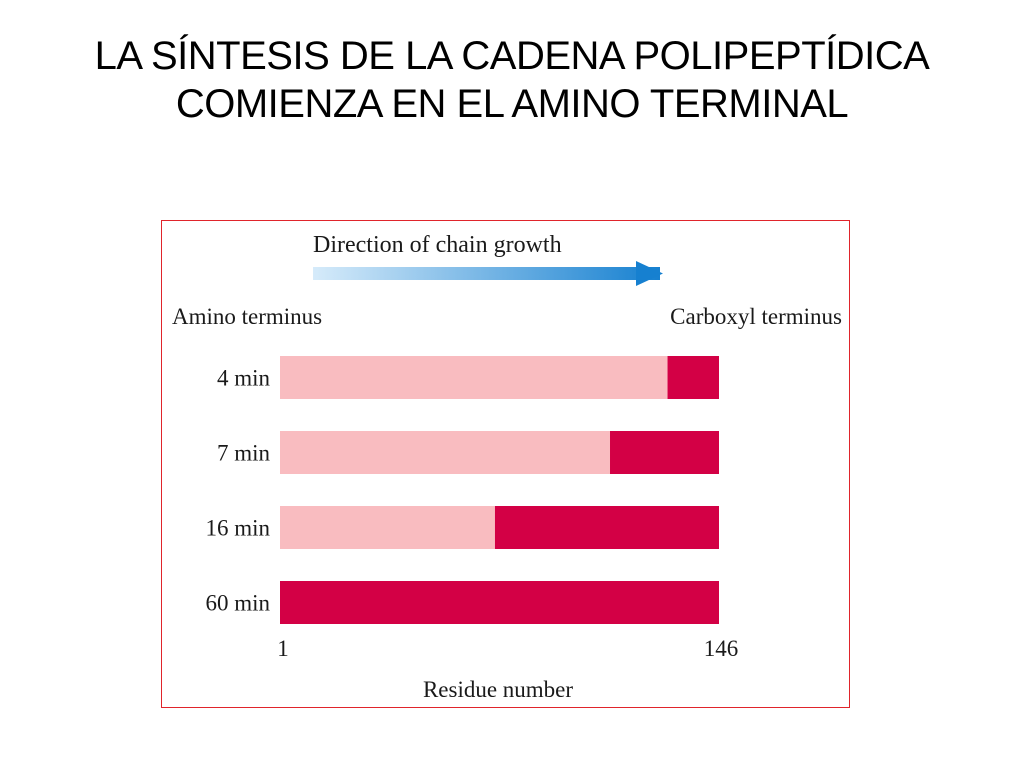  What do you see at coordinates (721, 648) in the screenshot?
I see `residue-end-label: 146` at bounding box center [721, 648].